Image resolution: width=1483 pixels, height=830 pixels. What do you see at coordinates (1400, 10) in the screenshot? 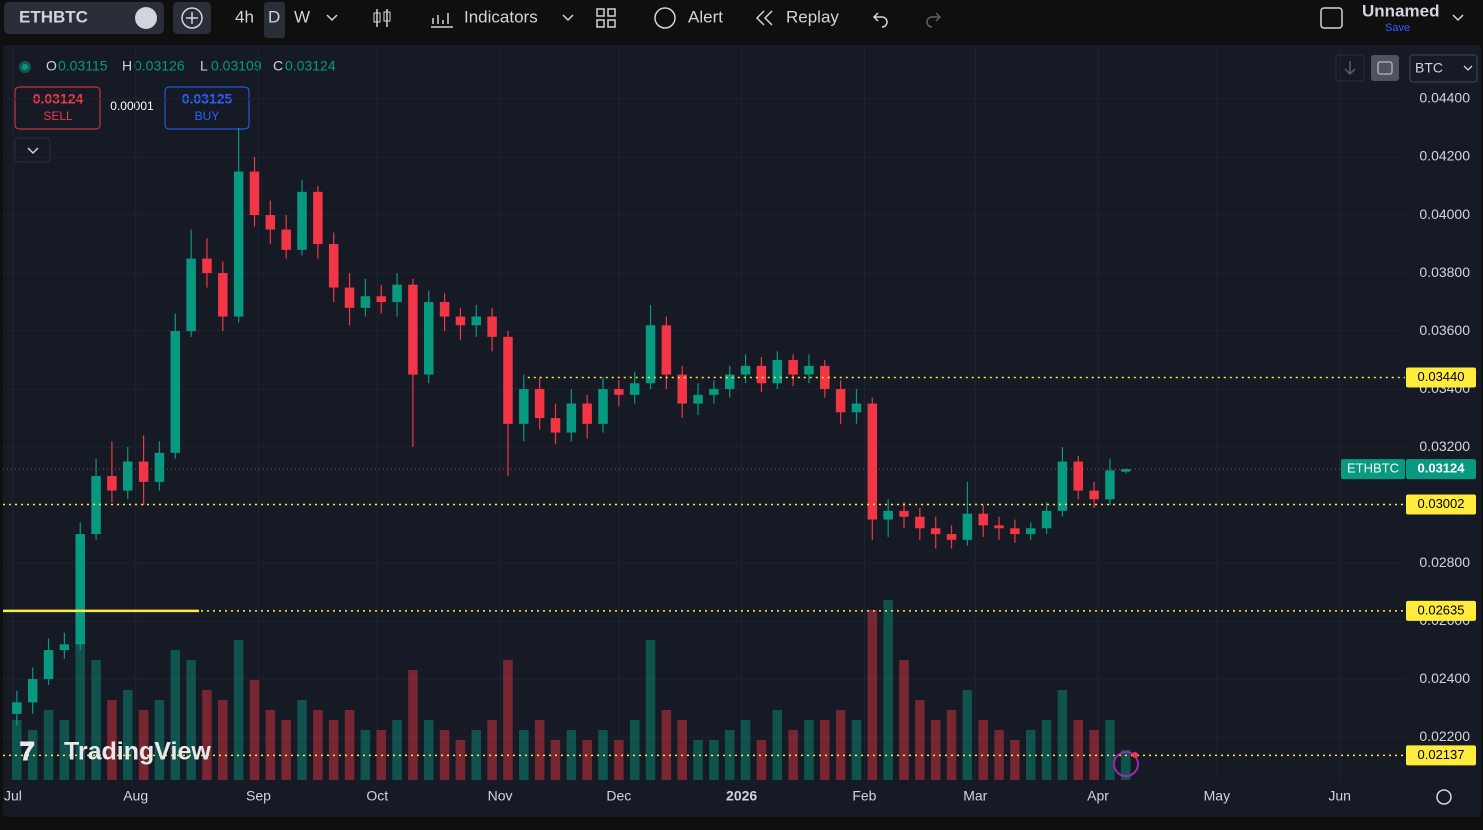
I see `layout-name: Unnamed` at bounding box center [1400, 10].